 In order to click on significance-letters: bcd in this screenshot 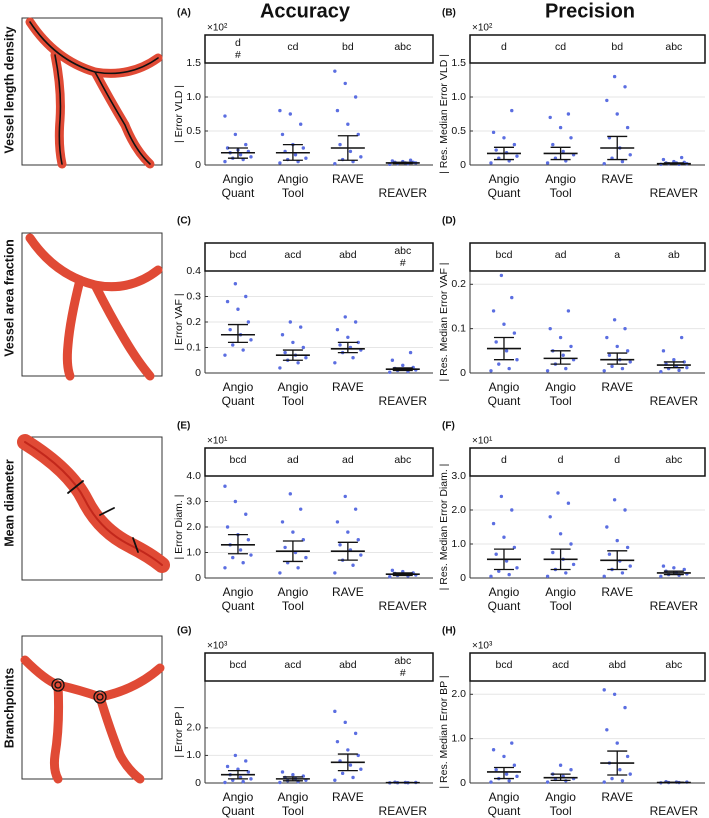, I will do `click(237, 255)`.